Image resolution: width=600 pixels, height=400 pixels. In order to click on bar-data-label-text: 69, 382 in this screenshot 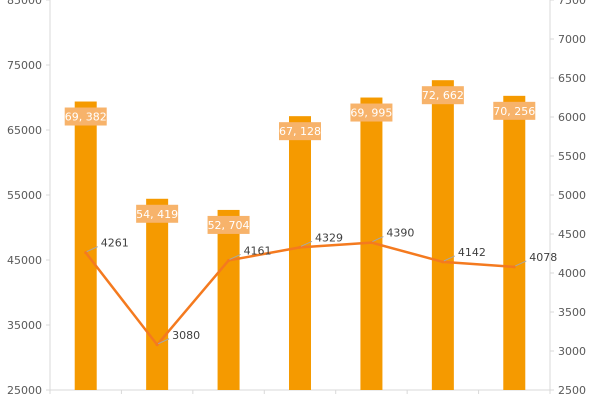, I will do `click(86, 117)`.